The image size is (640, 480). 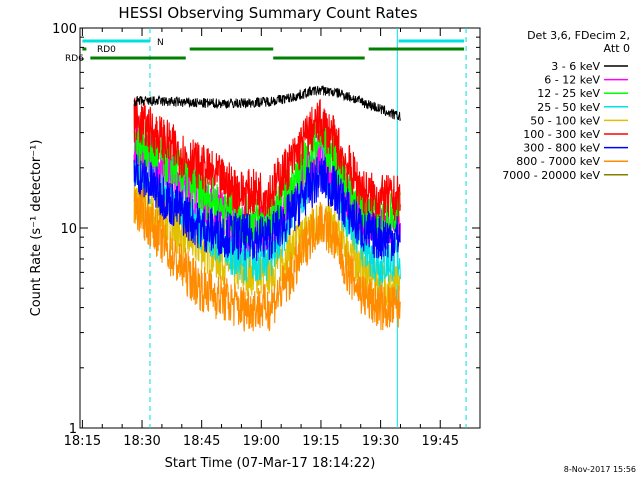 I want to click on legend-label: 6 - 12 keV, so click(x=572, y=80).